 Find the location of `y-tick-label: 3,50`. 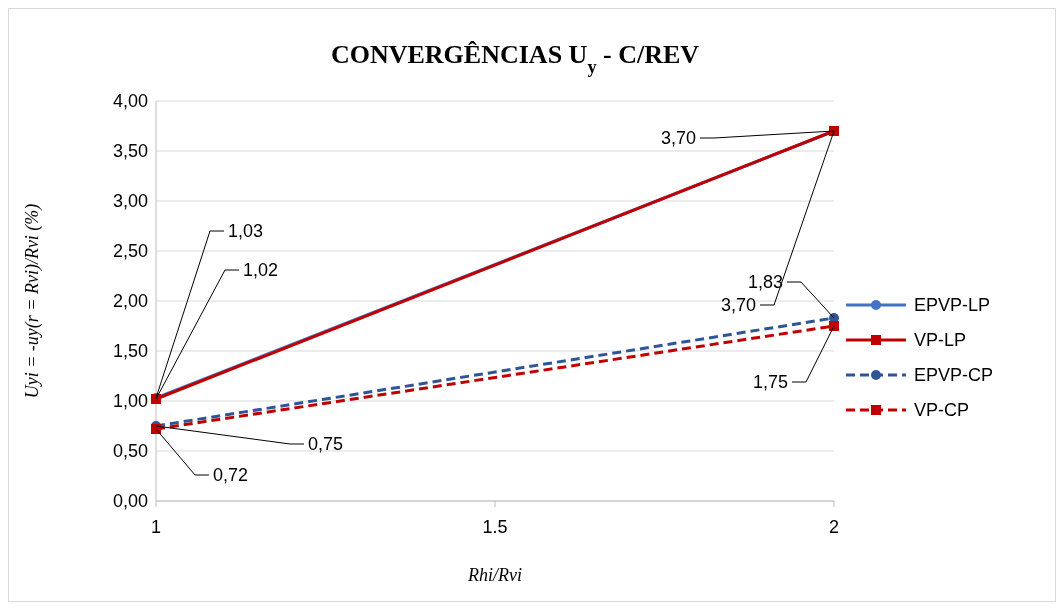

y-tick-label: 3,50 is located at coordinates (130, 151).